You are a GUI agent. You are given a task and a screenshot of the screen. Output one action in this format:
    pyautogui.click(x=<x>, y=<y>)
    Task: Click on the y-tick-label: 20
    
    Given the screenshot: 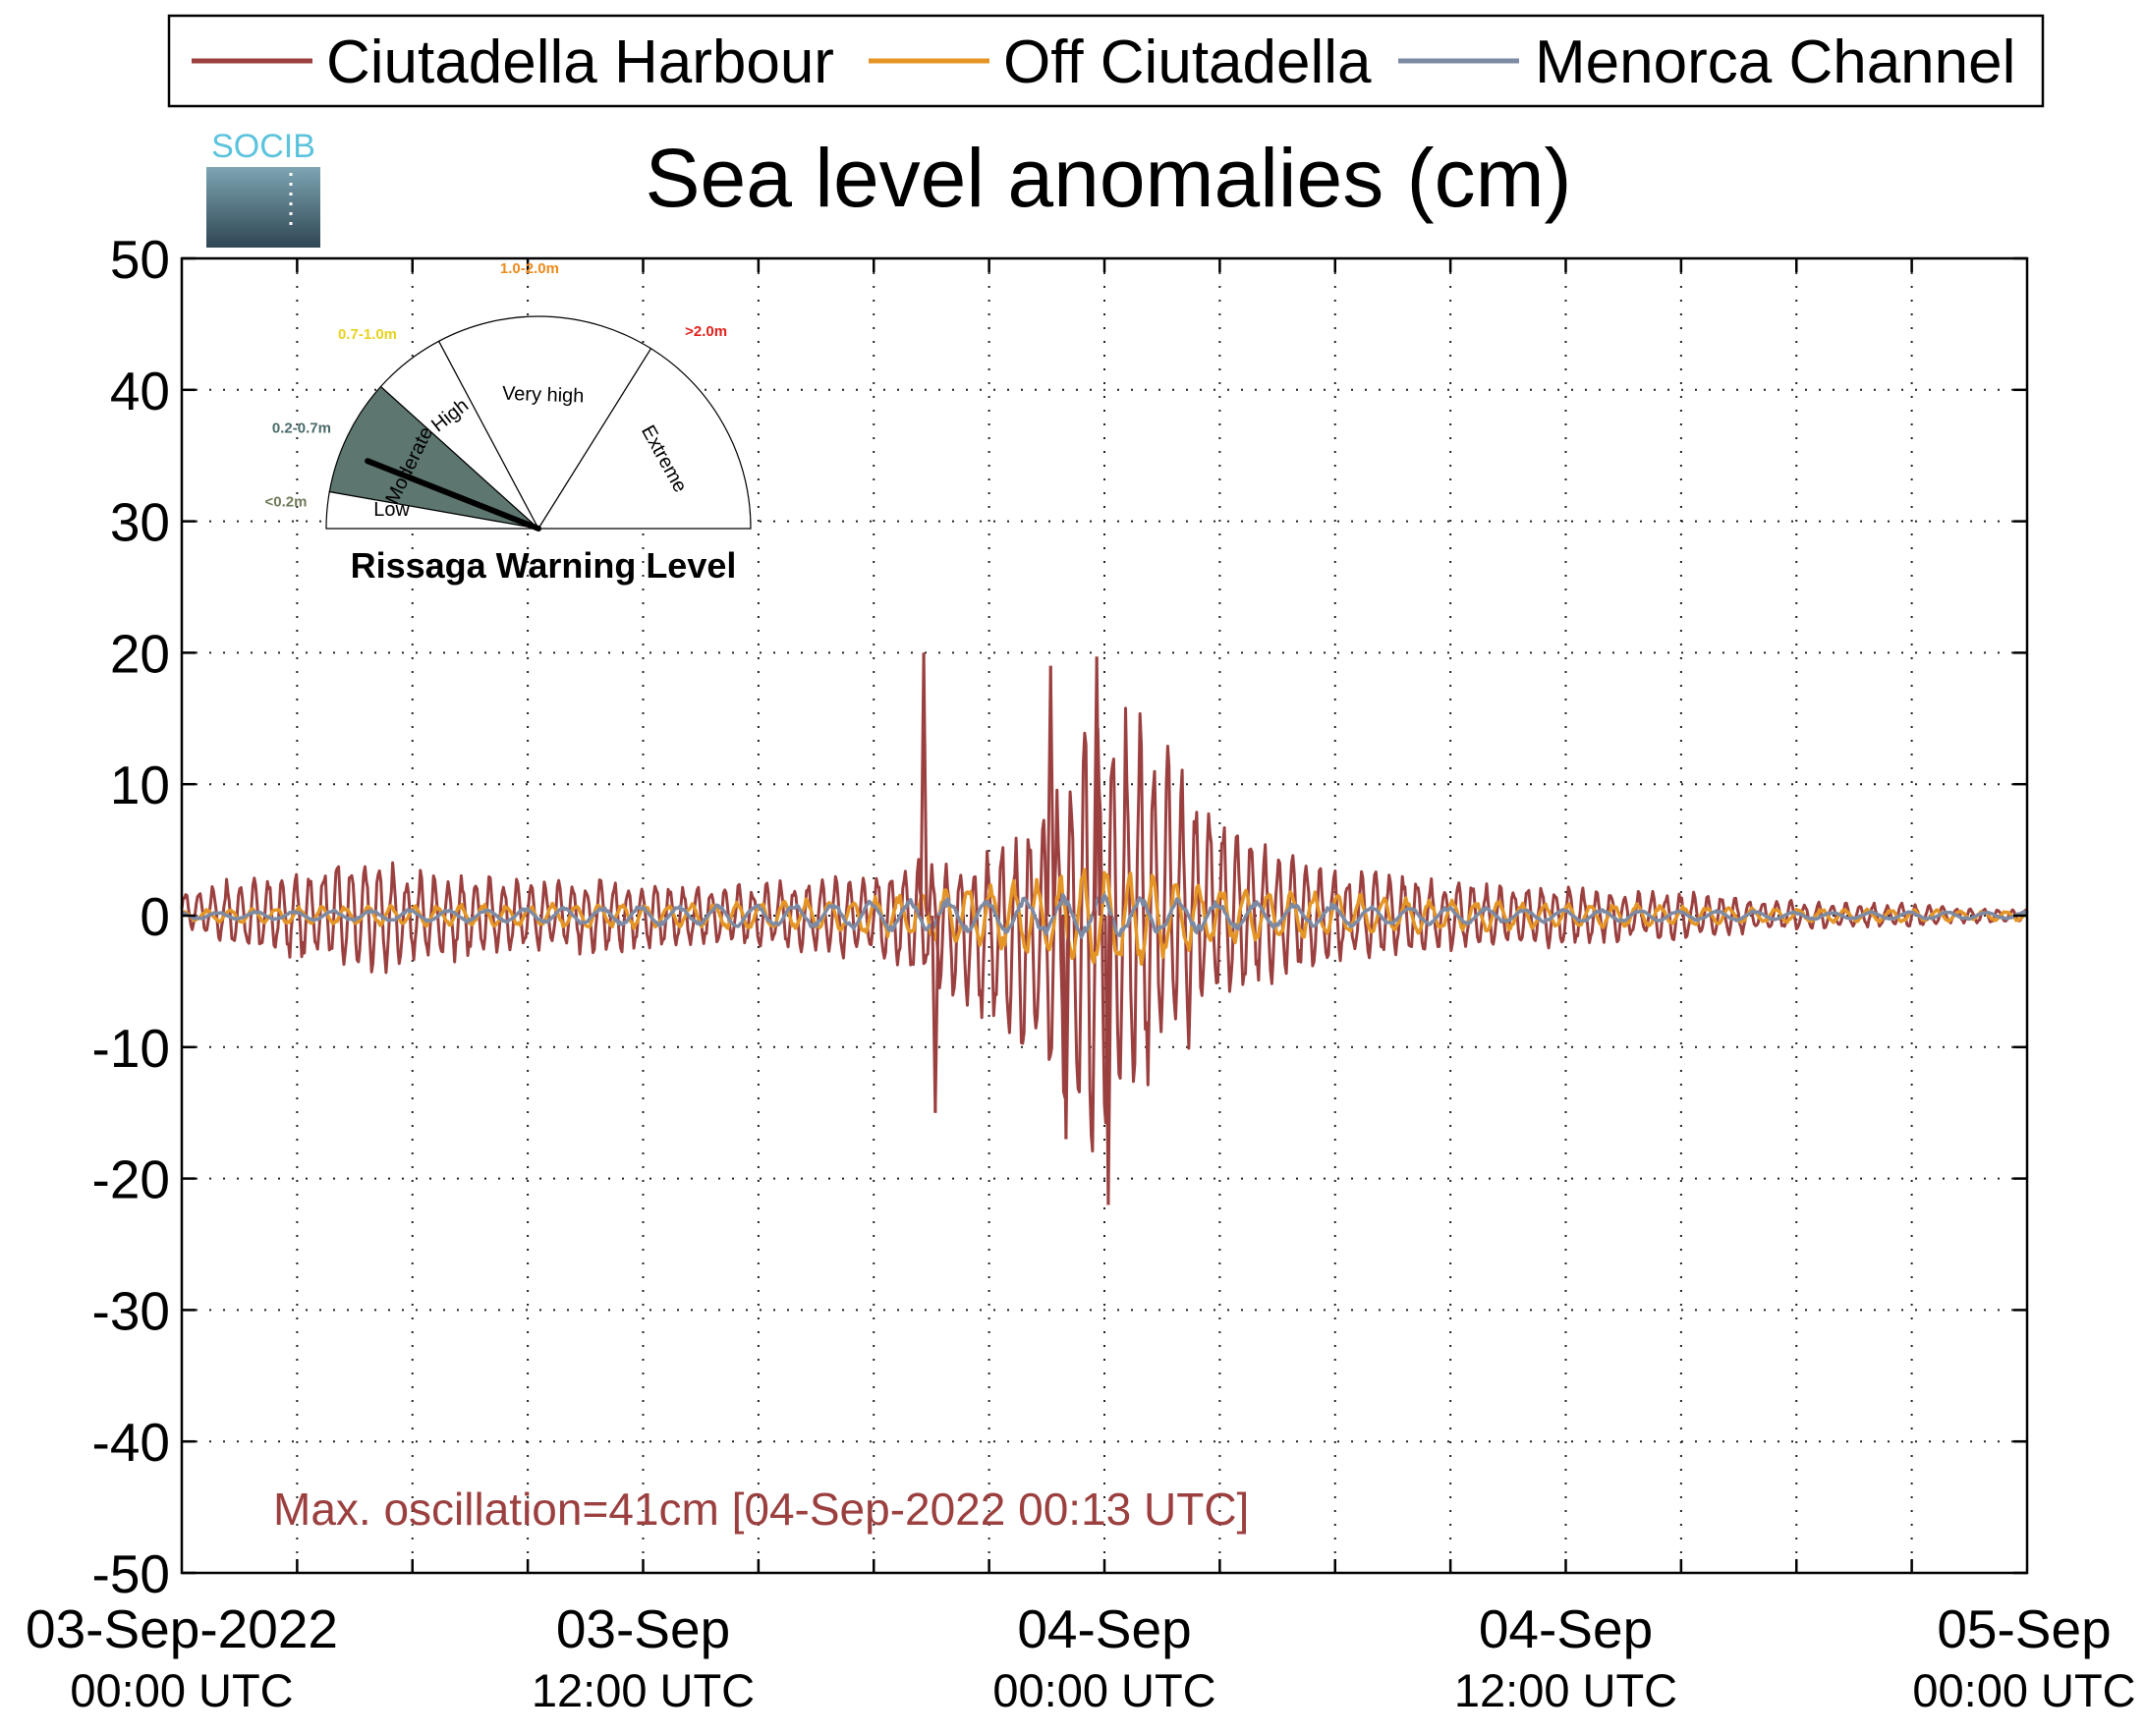 What is the action you would take?
    pyautogui.click(x=140, y=653)
    